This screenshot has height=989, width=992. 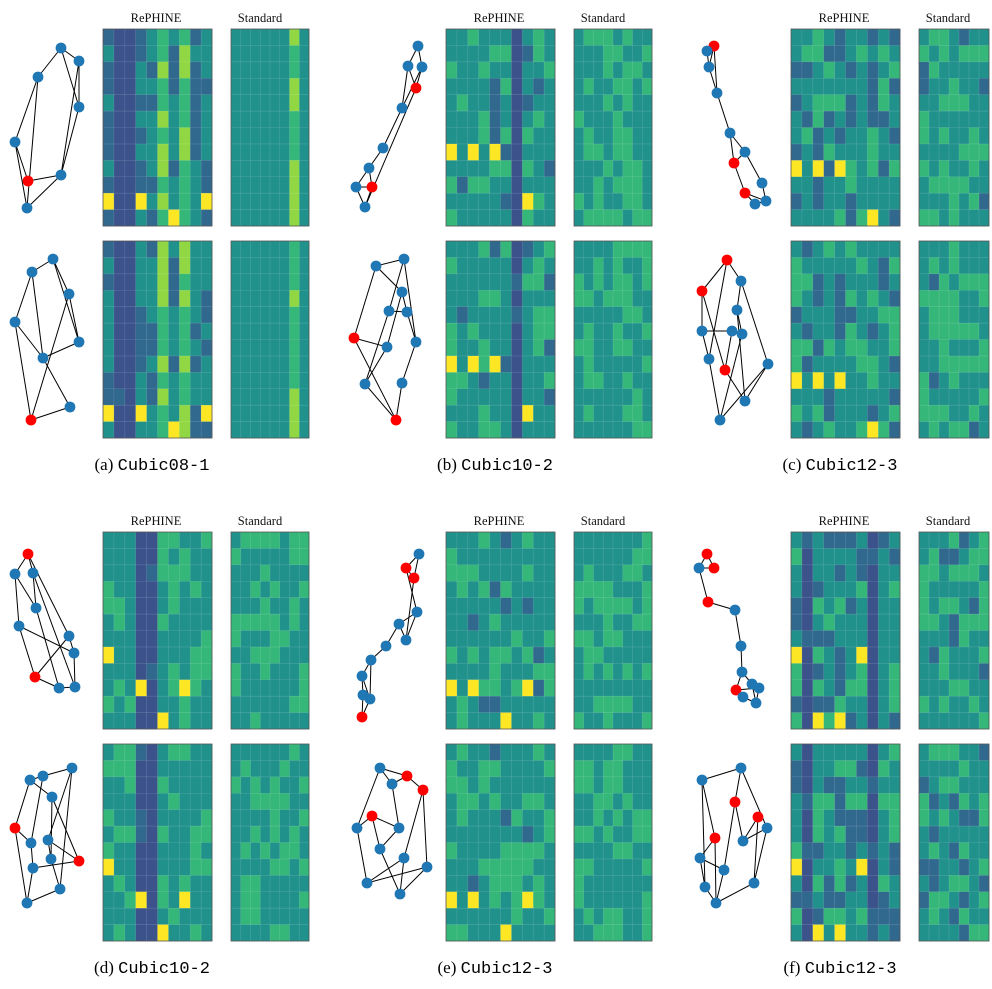 What do you see at coordinates (500, 127) in the screenshot?
I see `rephine-heatmap` at bounding box center [500, 127].